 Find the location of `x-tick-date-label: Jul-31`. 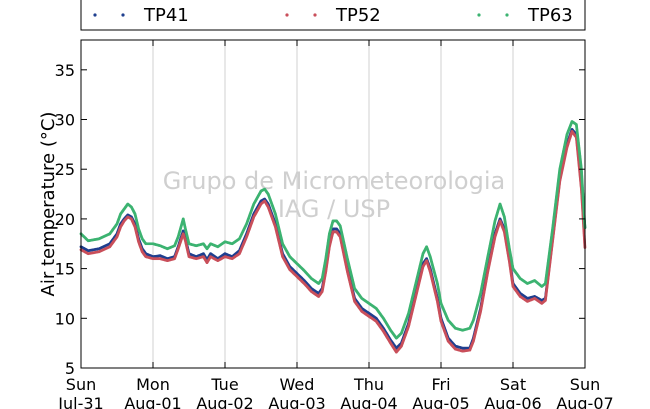

x-tick-date-label: Jul-31 is located at coordinates (80, 401).